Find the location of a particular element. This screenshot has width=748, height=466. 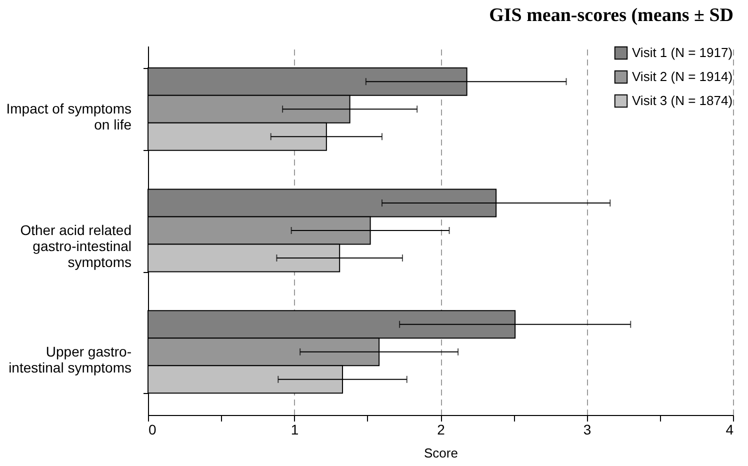

x-axis-title: Score is located at coordinates (441, 453).